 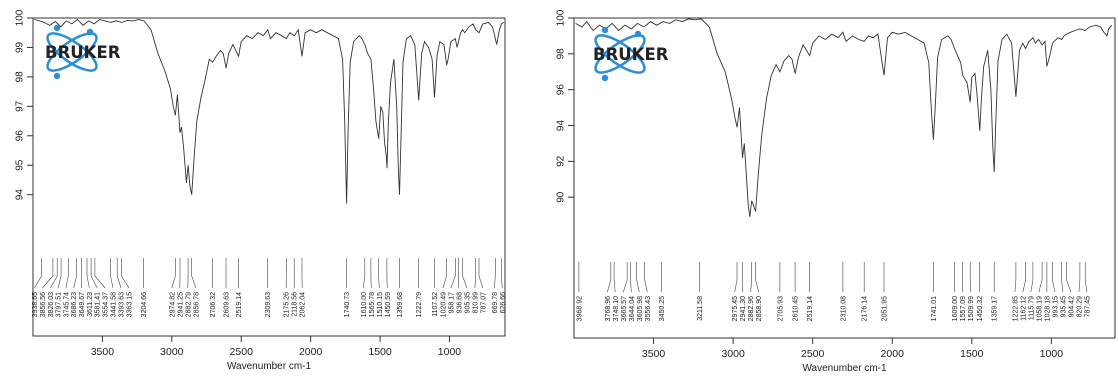 What do you see at coordinates (884, 308) in the screenshot?
I see `peak-label: 2051.95` at bounding box center [884, 308].